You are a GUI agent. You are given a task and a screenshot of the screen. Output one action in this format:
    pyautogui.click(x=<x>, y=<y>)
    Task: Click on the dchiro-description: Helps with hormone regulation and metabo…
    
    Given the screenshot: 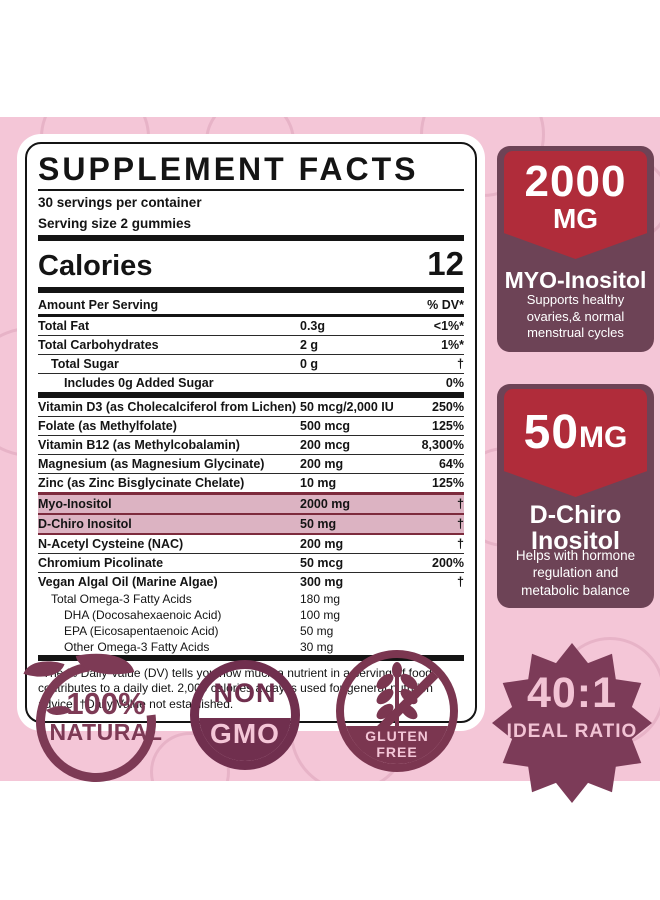 What is the action you would take?
    pyautogui.click(x=575, y=573)
    